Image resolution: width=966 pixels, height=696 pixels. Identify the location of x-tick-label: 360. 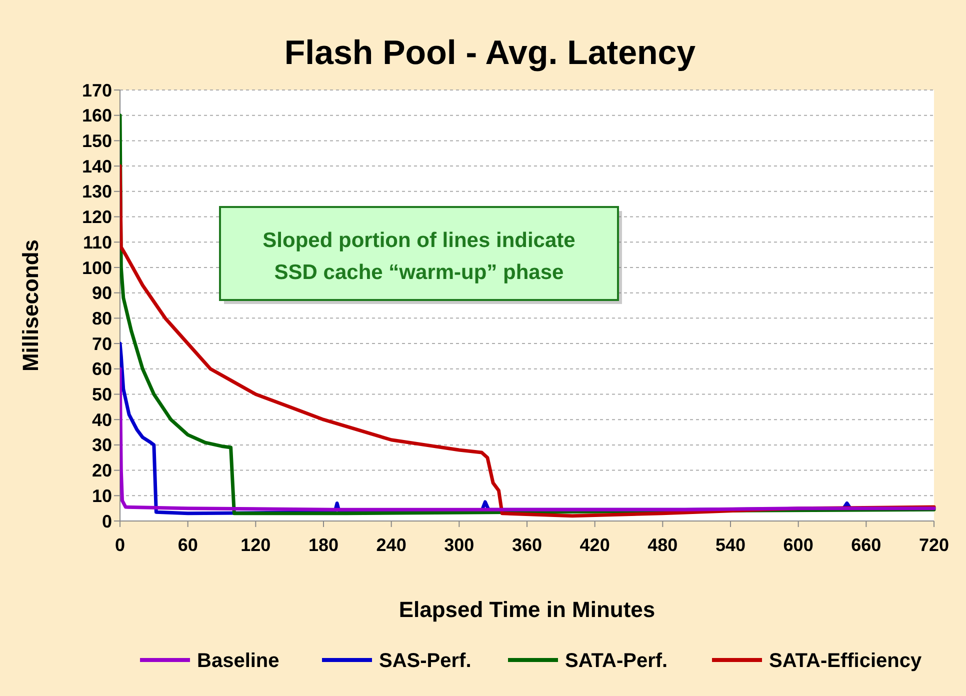
(527, 545).